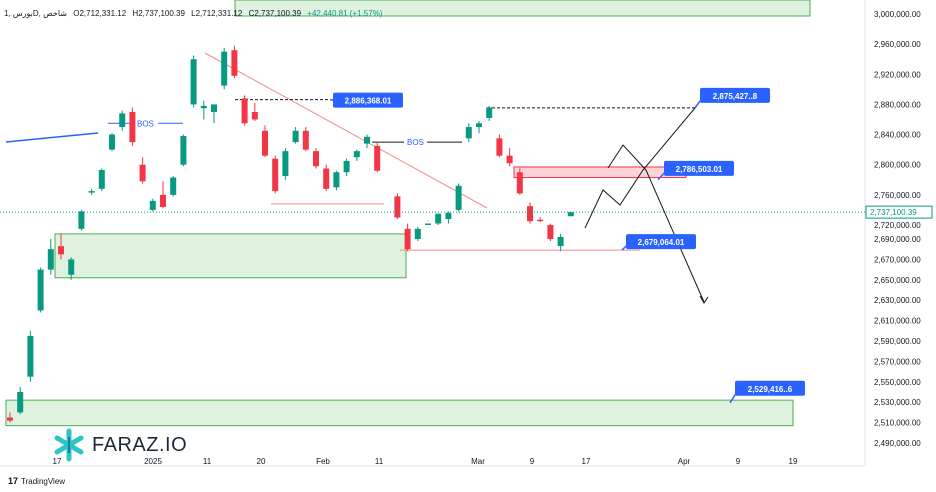  What do you see at coordinates (897, 341) in the screenshot?
I see `y-tick-label: 2,590,000.00` at bounding box center [897, 341].